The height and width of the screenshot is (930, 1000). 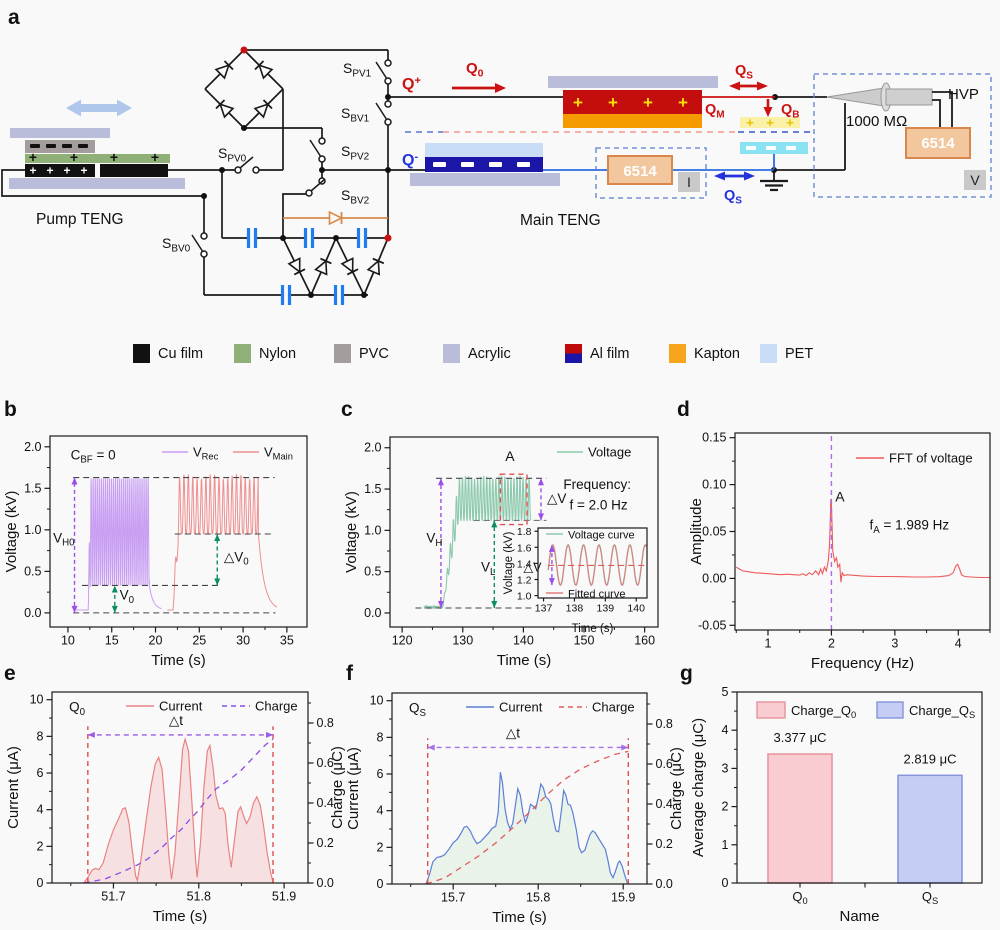 I want to click on x-tick-label: 10, so click(x=68, y=641).